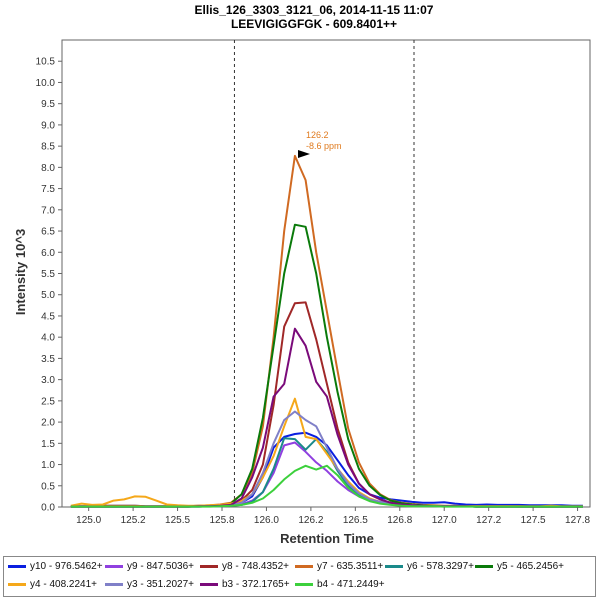 Image resolution: width=600 pixels, height=600 pixels. What do you see at coordinates (488, 520) in the screenshot?
I see `x-tick-label: 127.2` at bounding box center [488, 520].